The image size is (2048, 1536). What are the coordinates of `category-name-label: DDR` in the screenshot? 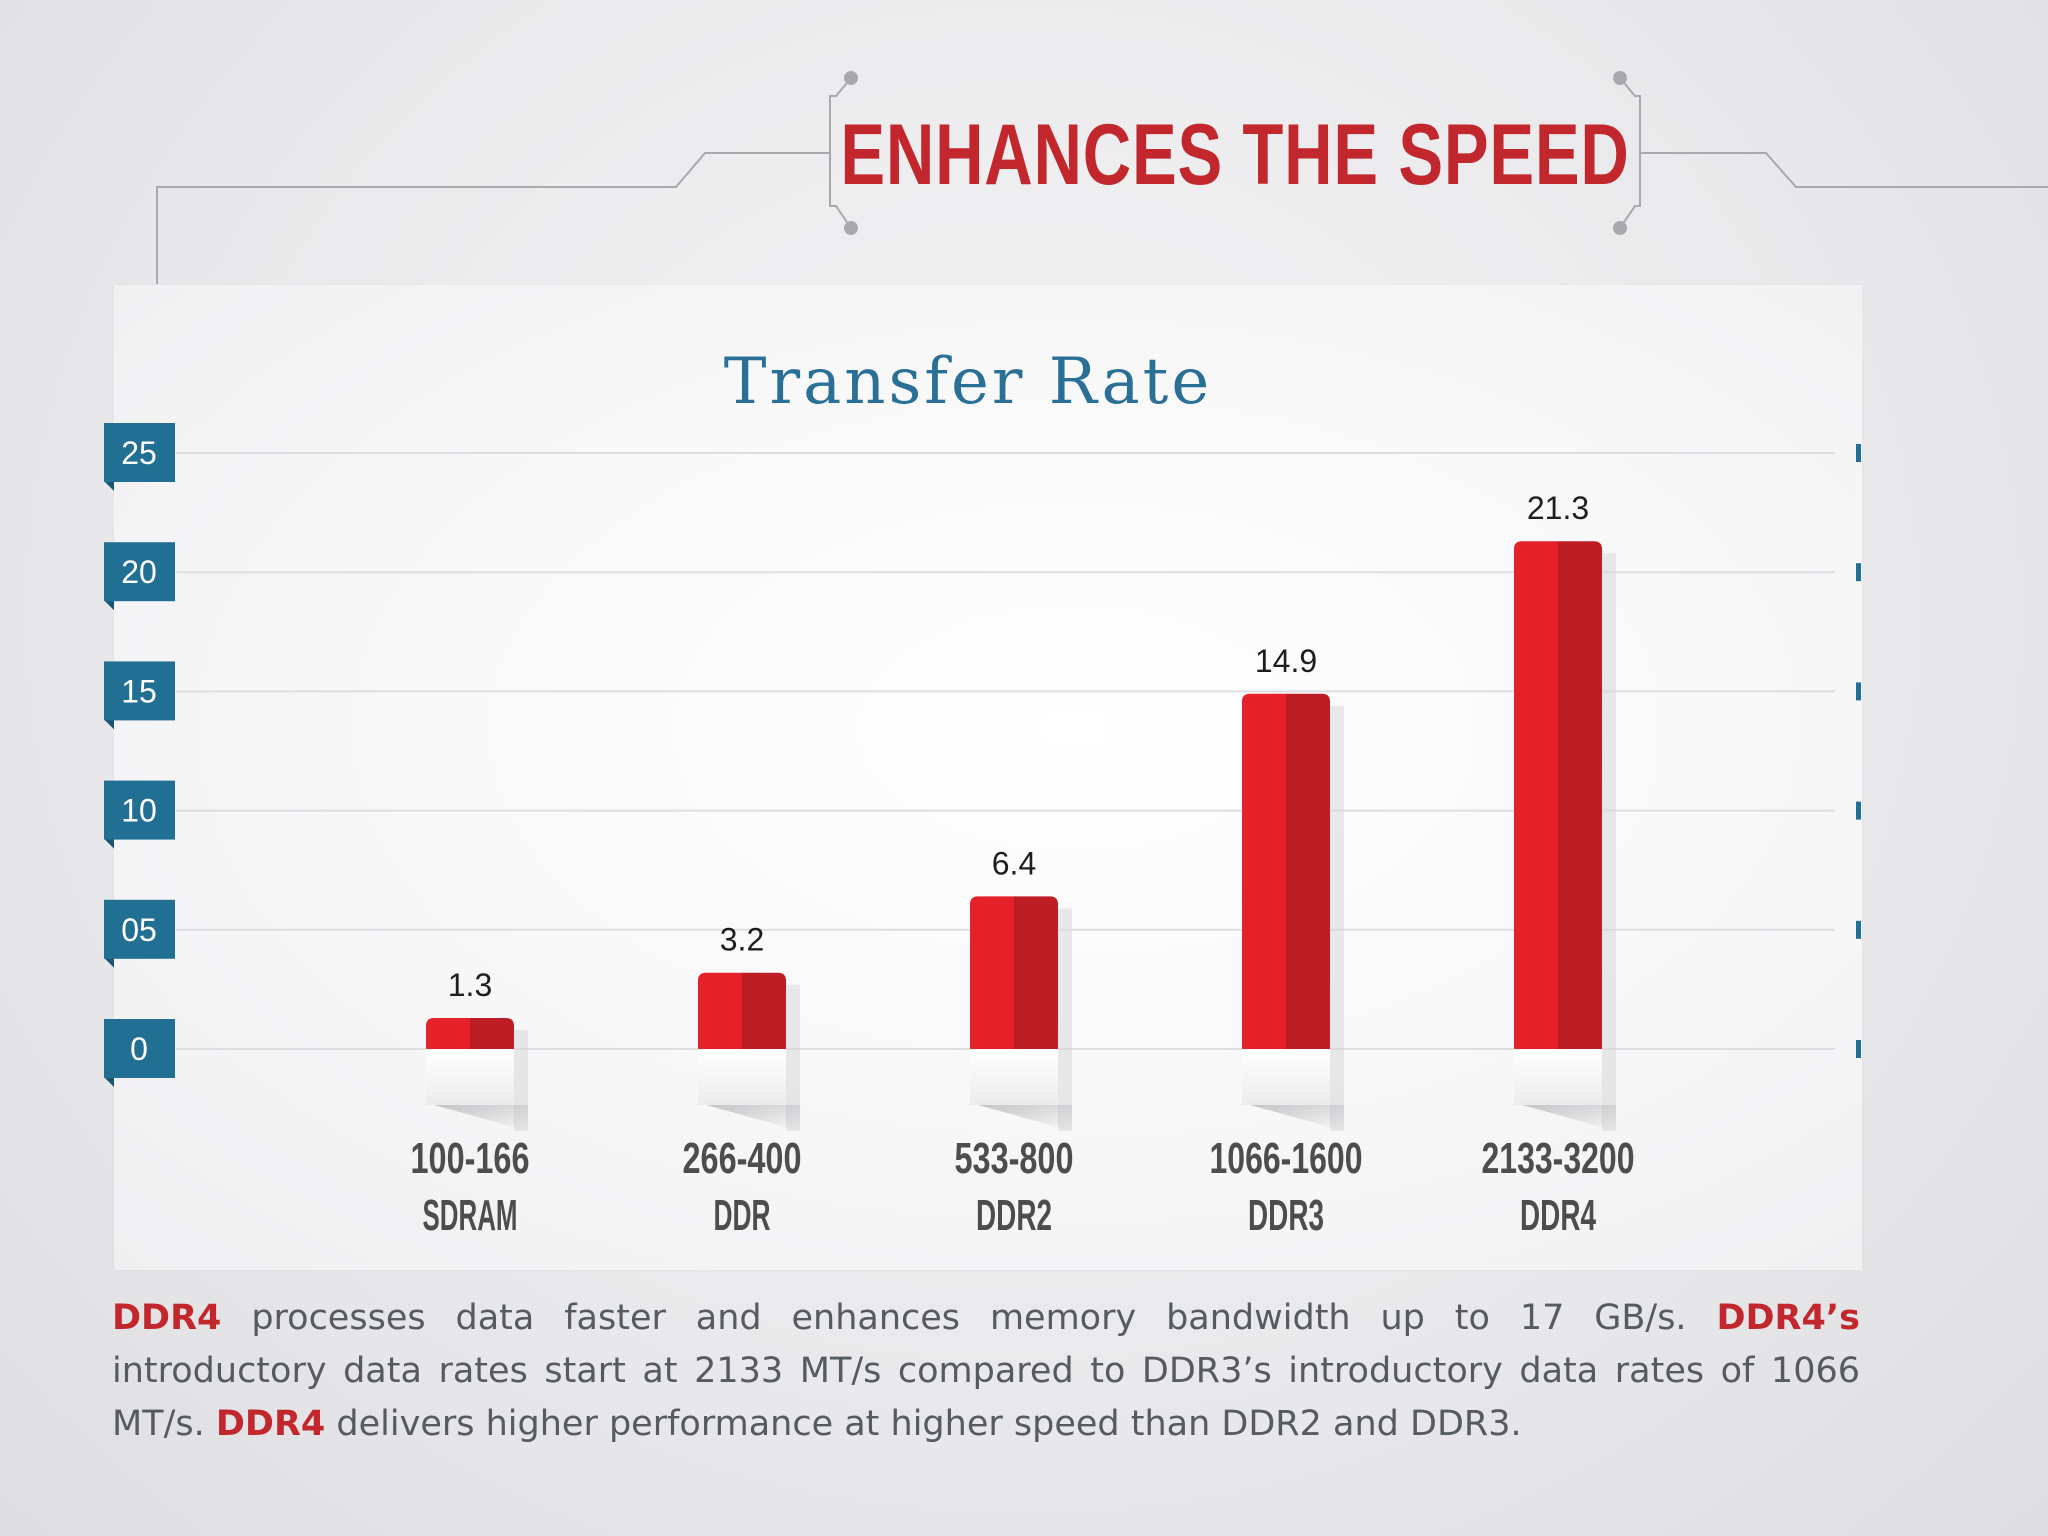 It's located at (742, 1215).